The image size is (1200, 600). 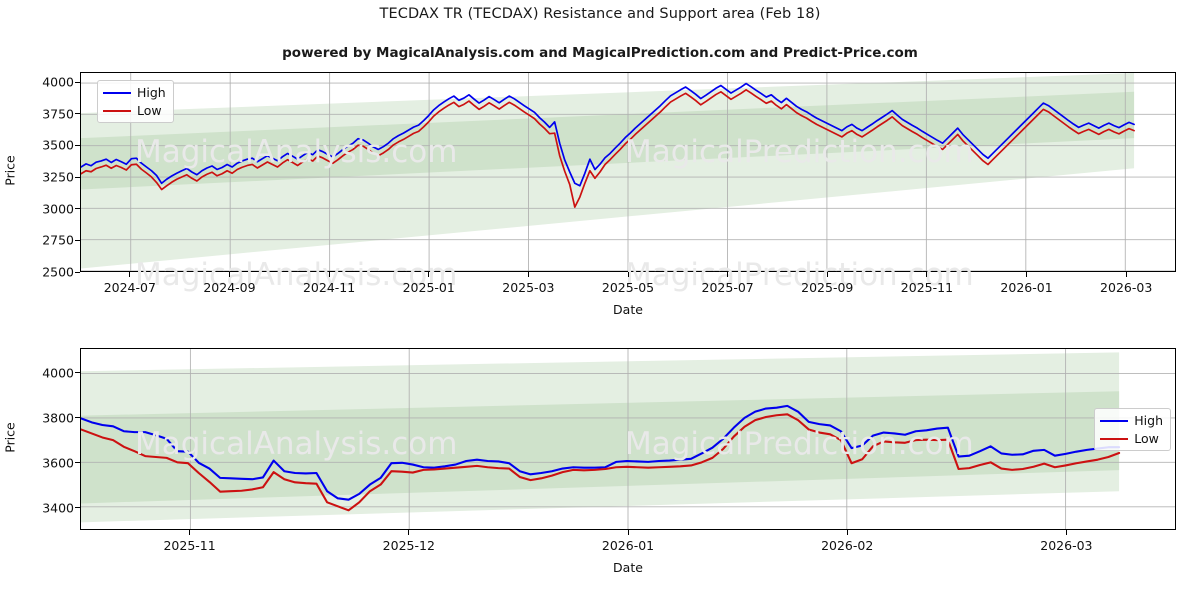 I want to click on y-tick-label: 3800, so click(x=58, y=418).